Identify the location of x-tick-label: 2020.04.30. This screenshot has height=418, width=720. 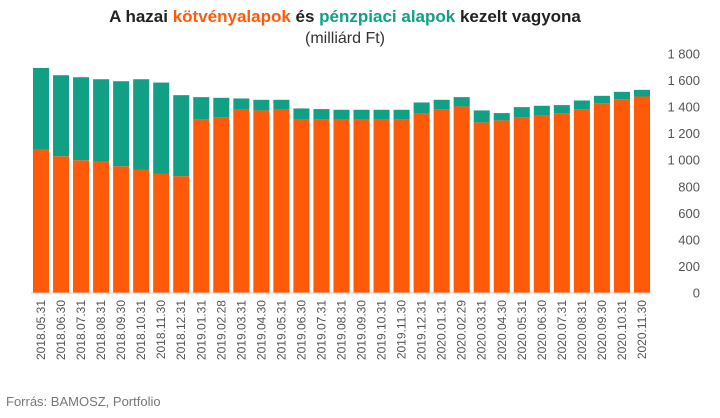
(502, 330).